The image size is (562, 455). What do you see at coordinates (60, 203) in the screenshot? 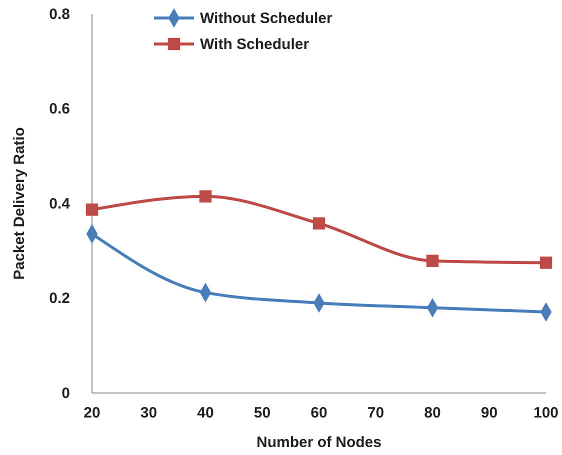
I see `y-tick-label: 0.4` at bounding box center [60, 203].